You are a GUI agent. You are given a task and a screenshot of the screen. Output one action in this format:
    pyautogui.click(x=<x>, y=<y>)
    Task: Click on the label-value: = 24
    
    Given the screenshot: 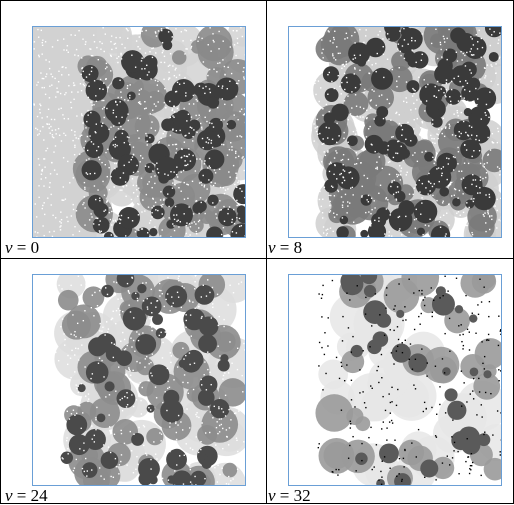 What is the action you would take?
    pyautogui.click(x=30, y=495)
    